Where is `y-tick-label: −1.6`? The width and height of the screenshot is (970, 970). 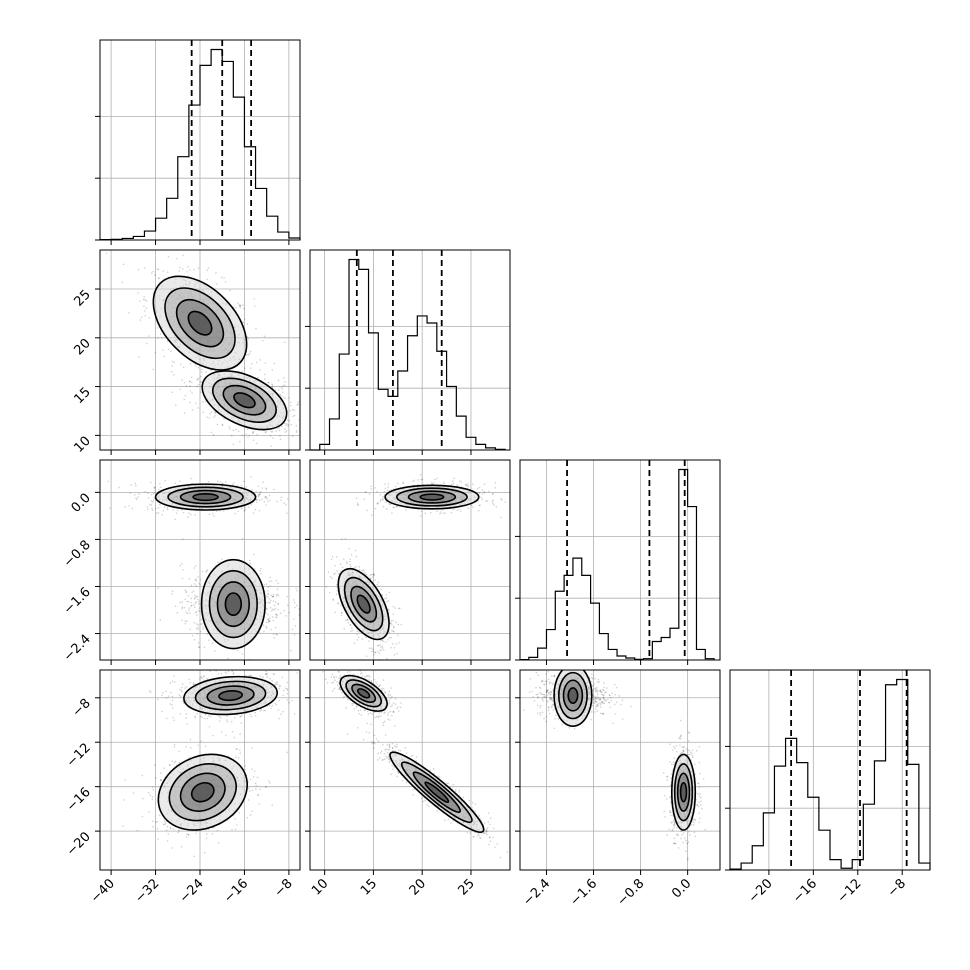 y-tick-label: −1.6 is located at coordinates (77, 601).